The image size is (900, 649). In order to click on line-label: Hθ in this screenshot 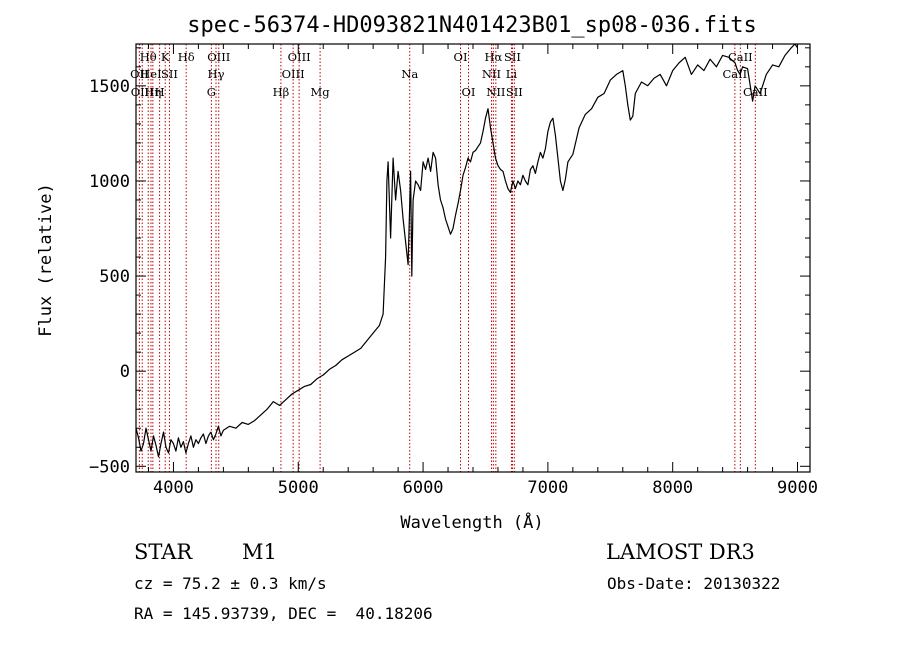, I will do `click(148, 57)`.